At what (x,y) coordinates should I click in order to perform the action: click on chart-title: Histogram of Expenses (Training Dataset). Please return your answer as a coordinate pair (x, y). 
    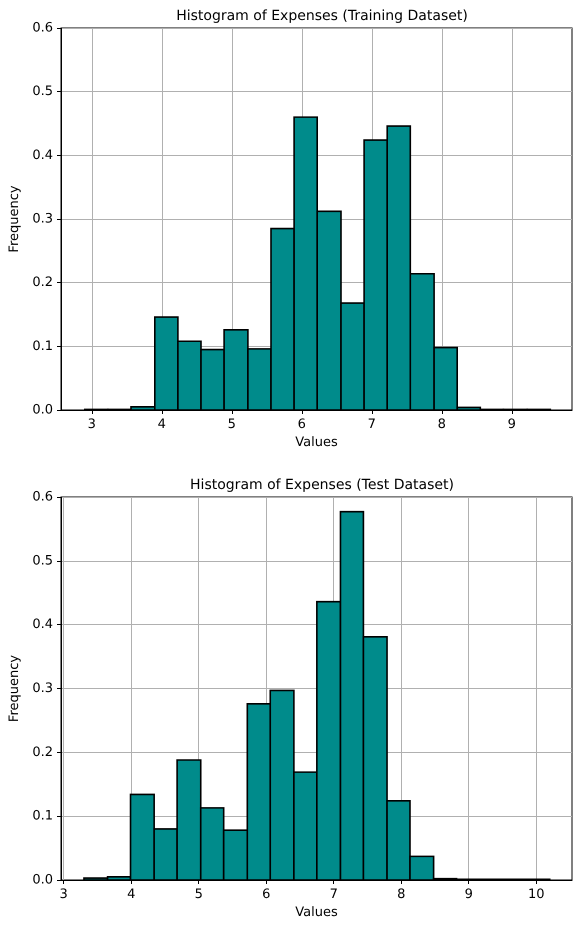
    Looking at the image, I should click on (322, 16).